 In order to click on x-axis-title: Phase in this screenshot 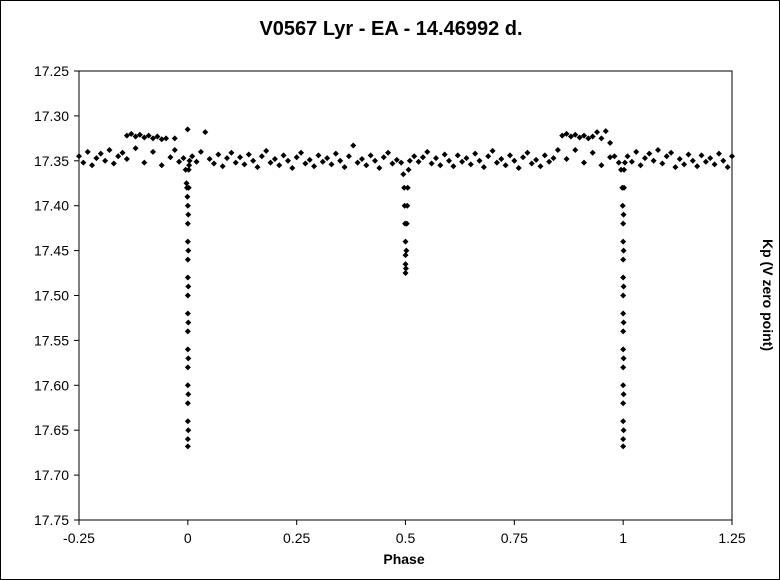, I will do `click(403, 559)`.